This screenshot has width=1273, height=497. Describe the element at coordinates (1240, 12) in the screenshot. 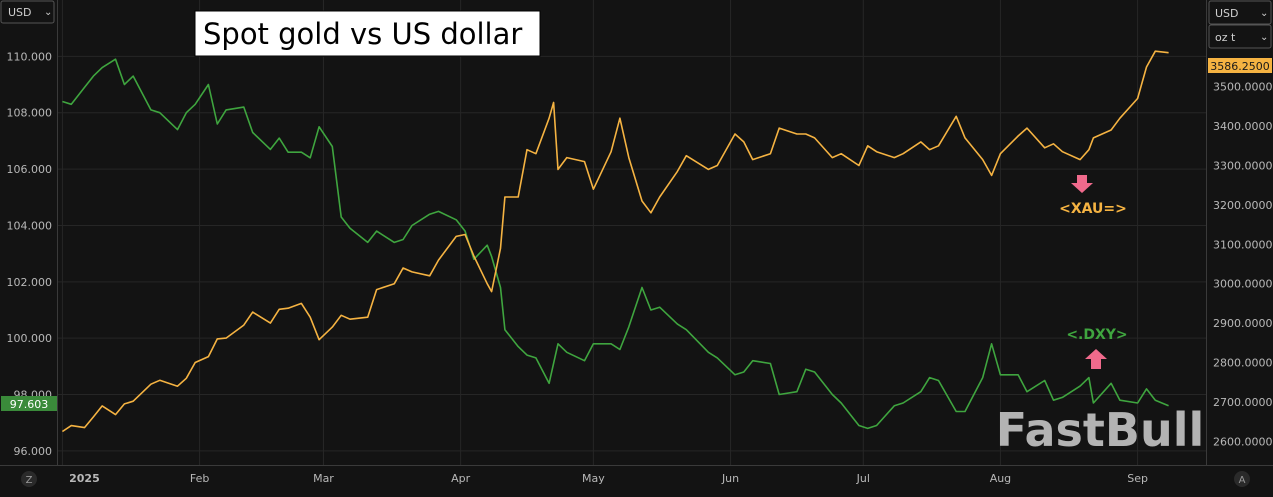

I see `right-currency-selector: USD ⌄` at that location.